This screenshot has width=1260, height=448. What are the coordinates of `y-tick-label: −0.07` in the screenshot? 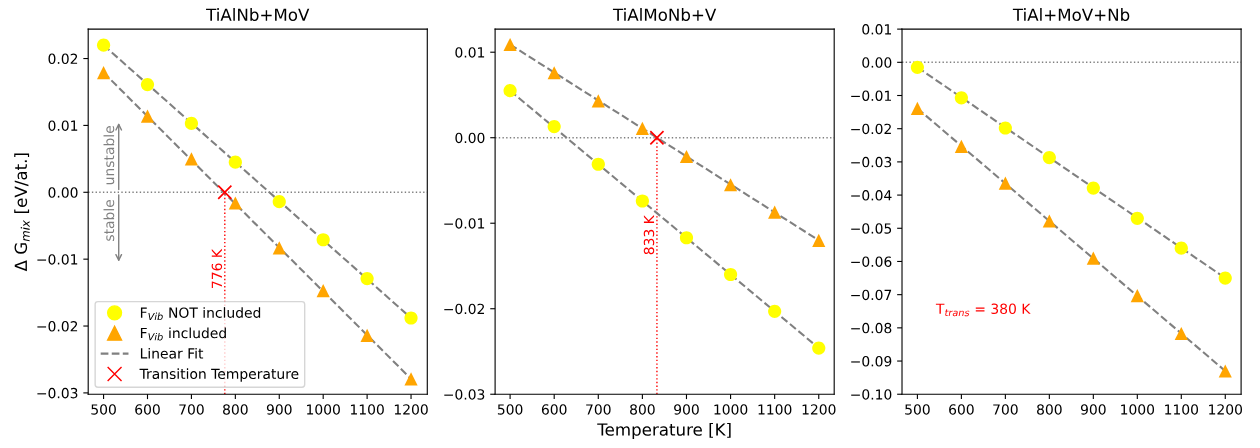 It's located at (871, 295).